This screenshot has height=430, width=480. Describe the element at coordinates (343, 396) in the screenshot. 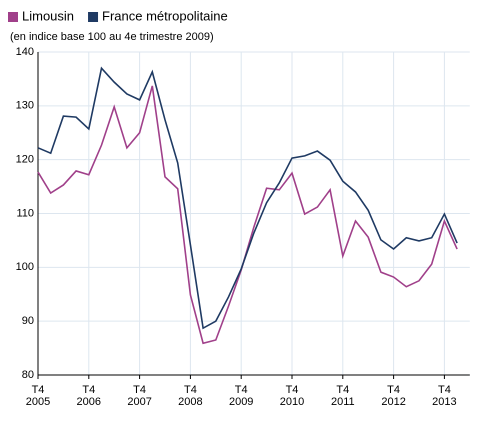

I see `x-tick-label: T4 2011` at that location.